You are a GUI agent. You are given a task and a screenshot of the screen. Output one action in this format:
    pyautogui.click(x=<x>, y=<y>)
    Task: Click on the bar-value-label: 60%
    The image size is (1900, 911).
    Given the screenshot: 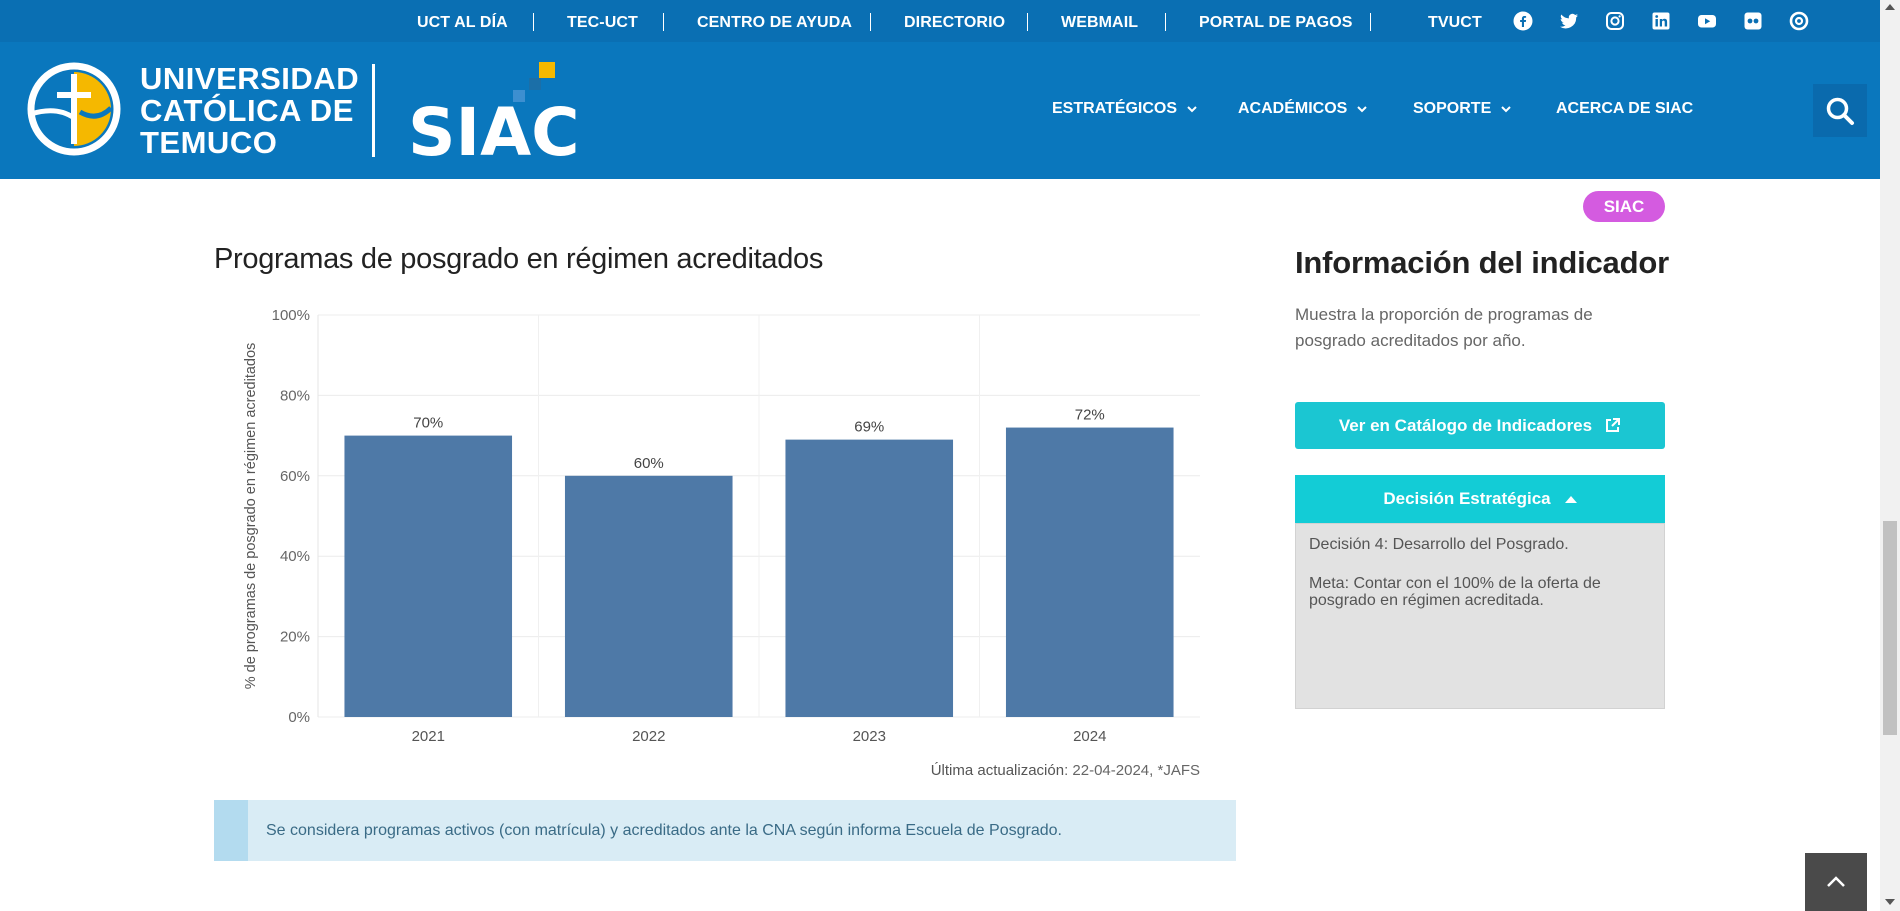 What is the action you would take?
    pyautogui.click(x=649, y=463)
    